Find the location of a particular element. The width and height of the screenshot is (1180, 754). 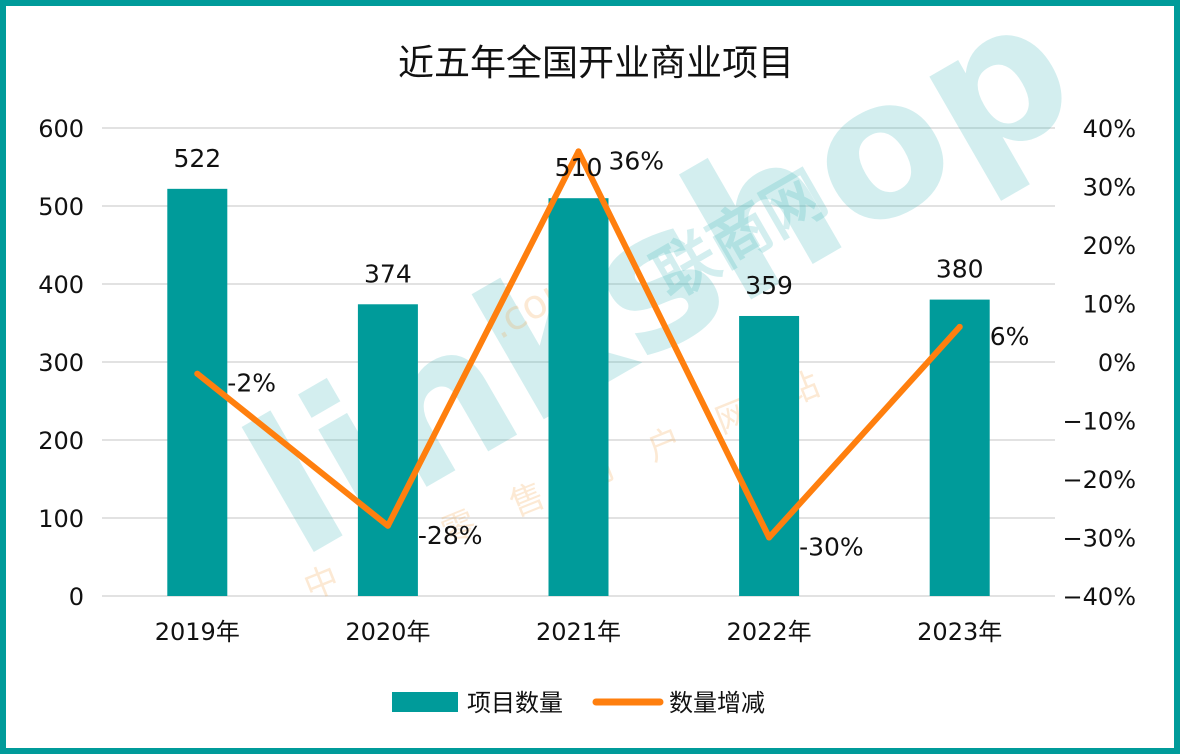

right-axis-tick: 0% is located at coordinates (1117, 363).